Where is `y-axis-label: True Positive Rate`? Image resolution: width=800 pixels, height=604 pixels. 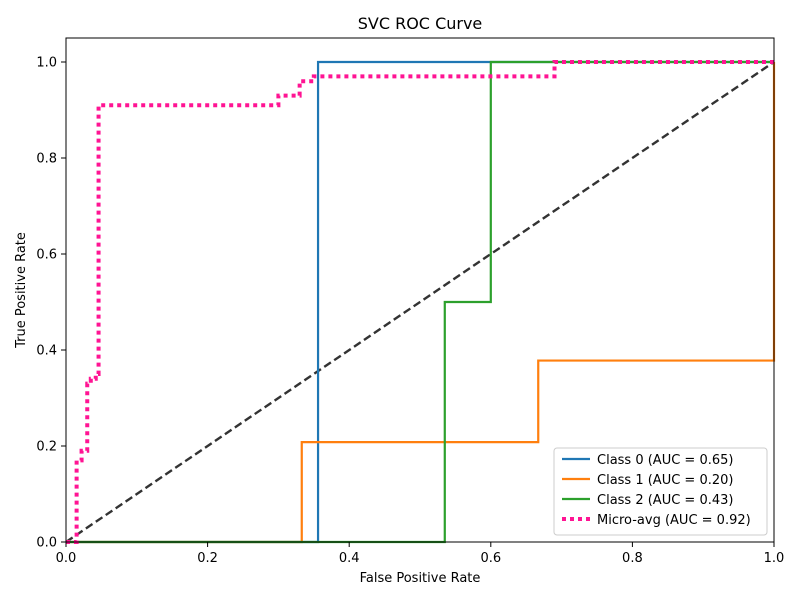 y-axis-label: True Positive Rate is located at coordinates (21, 290).